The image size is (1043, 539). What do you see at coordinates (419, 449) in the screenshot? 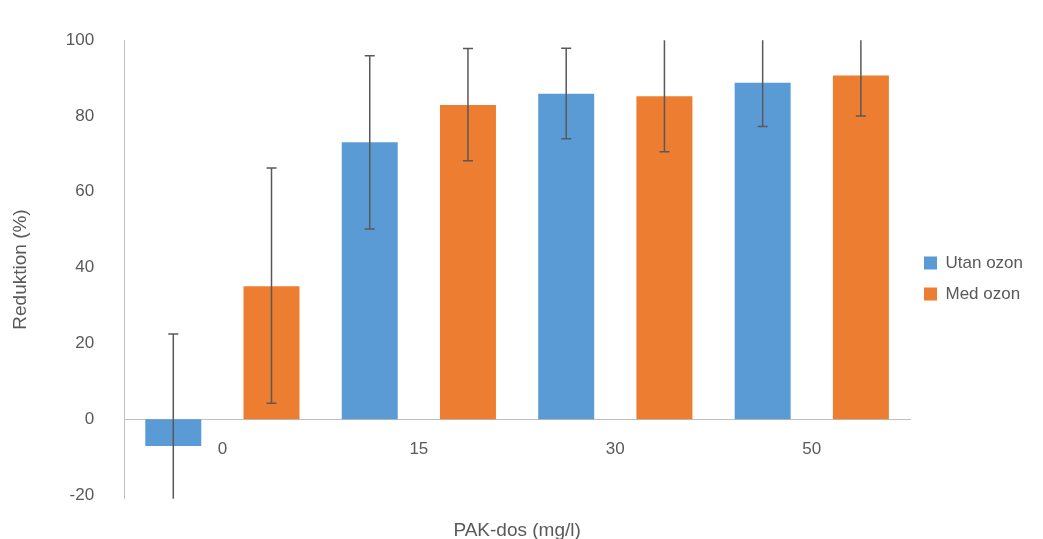
I see `x-tick-label: 15` at bounding box center [419, 449].